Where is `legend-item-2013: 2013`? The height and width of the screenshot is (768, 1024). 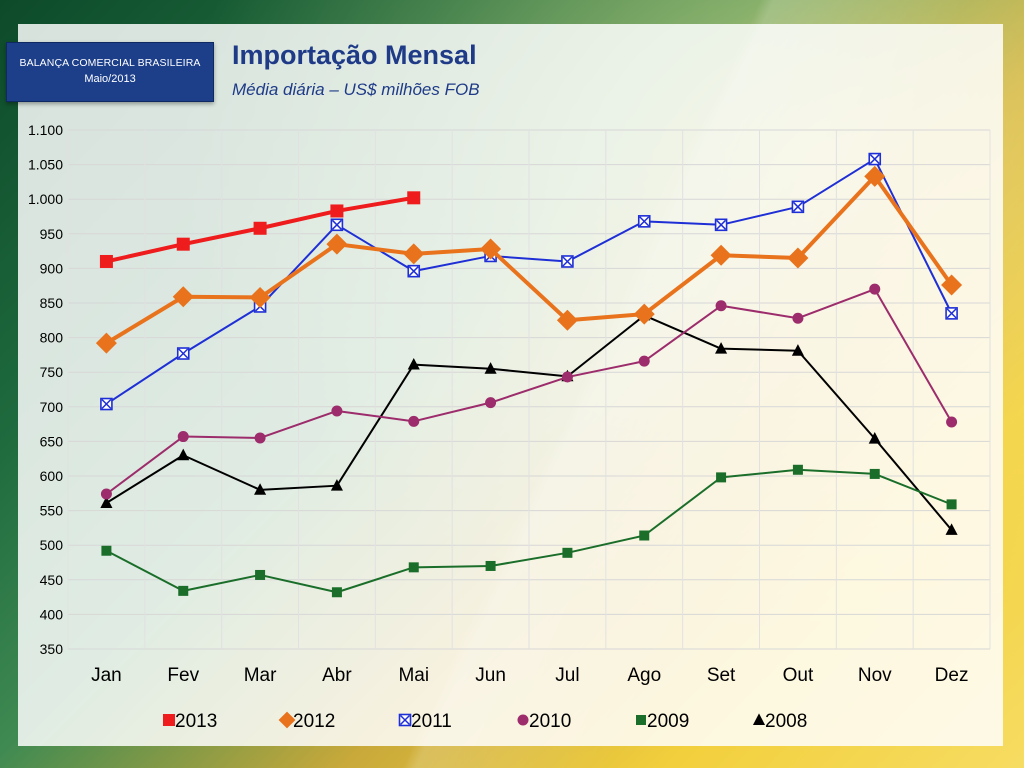 legend-item-2013: 2013 is located at coordinates (190, 721).